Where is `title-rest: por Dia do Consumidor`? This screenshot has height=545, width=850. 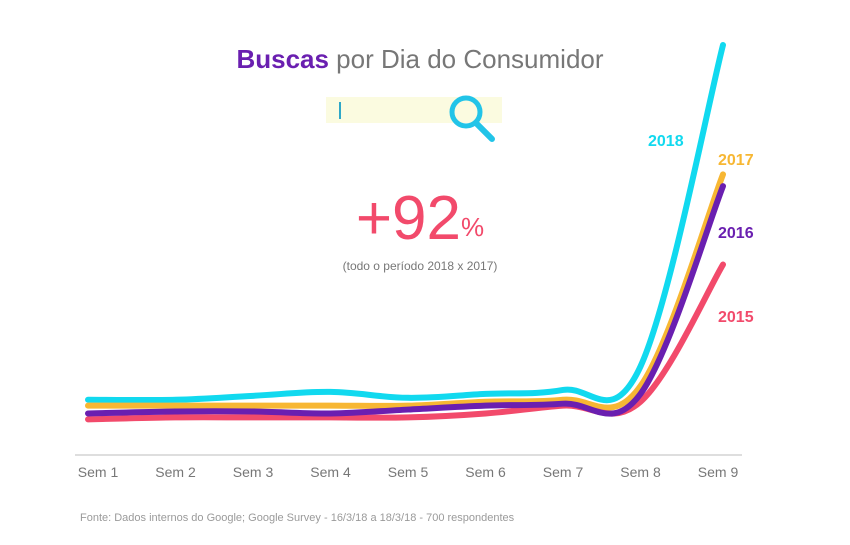 title-rest: por Dia do Consumidor is located at coordinates (466, 59).